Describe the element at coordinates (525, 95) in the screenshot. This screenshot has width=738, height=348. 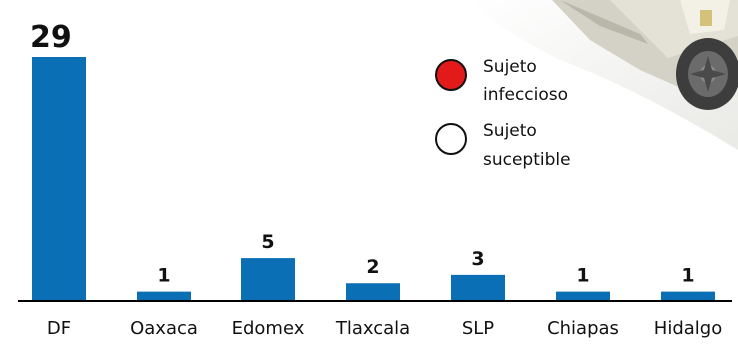
I see `legend-label-line2: infeccioso` at that location.